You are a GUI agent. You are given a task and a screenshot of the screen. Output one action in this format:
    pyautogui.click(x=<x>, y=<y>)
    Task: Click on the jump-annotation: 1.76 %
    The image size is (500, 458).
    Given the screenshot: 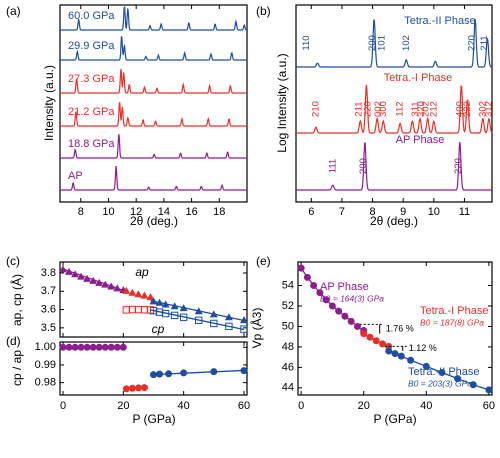 What is the action you would take?
    pyautogui.click(x=400, y=328)
    